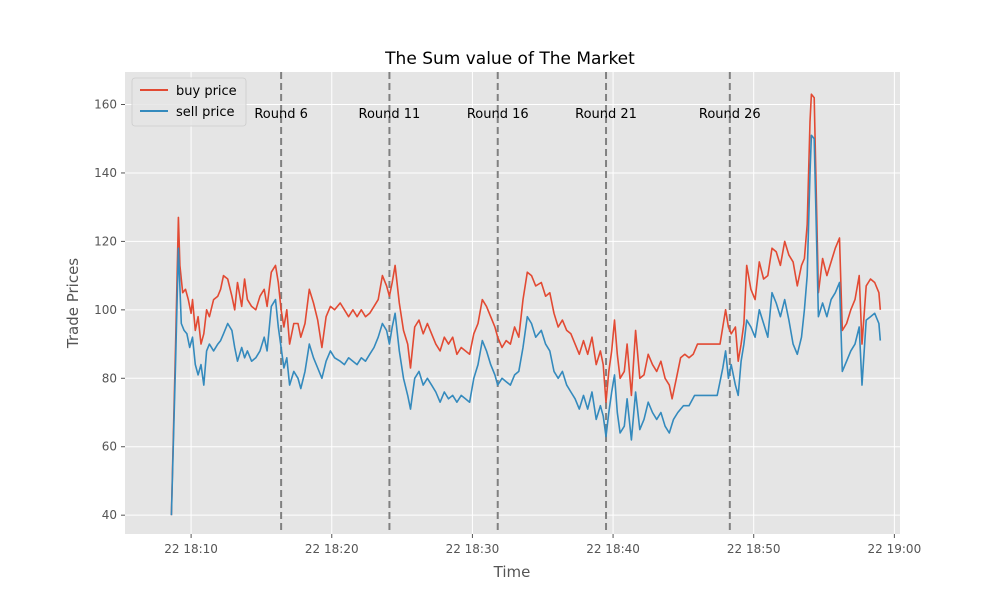 The image size is (1000, 600). Describe the element at coordinates (105, 310) in the screenshot. I see `y-tick-label-3: 100` at that location.